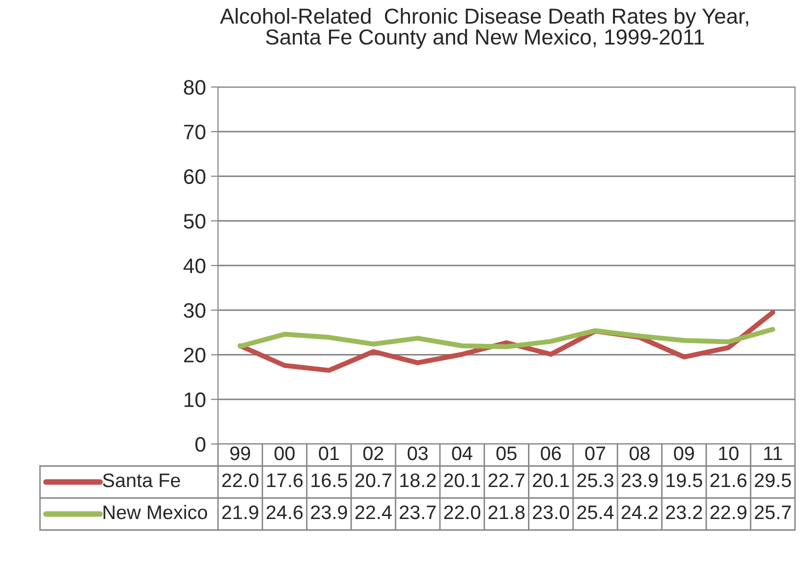 The height and width of the screenshot is (565, 800). Describe the element at coordinates (418, 453) in the screenshot. I see `x-tick-label: 03` at that location.